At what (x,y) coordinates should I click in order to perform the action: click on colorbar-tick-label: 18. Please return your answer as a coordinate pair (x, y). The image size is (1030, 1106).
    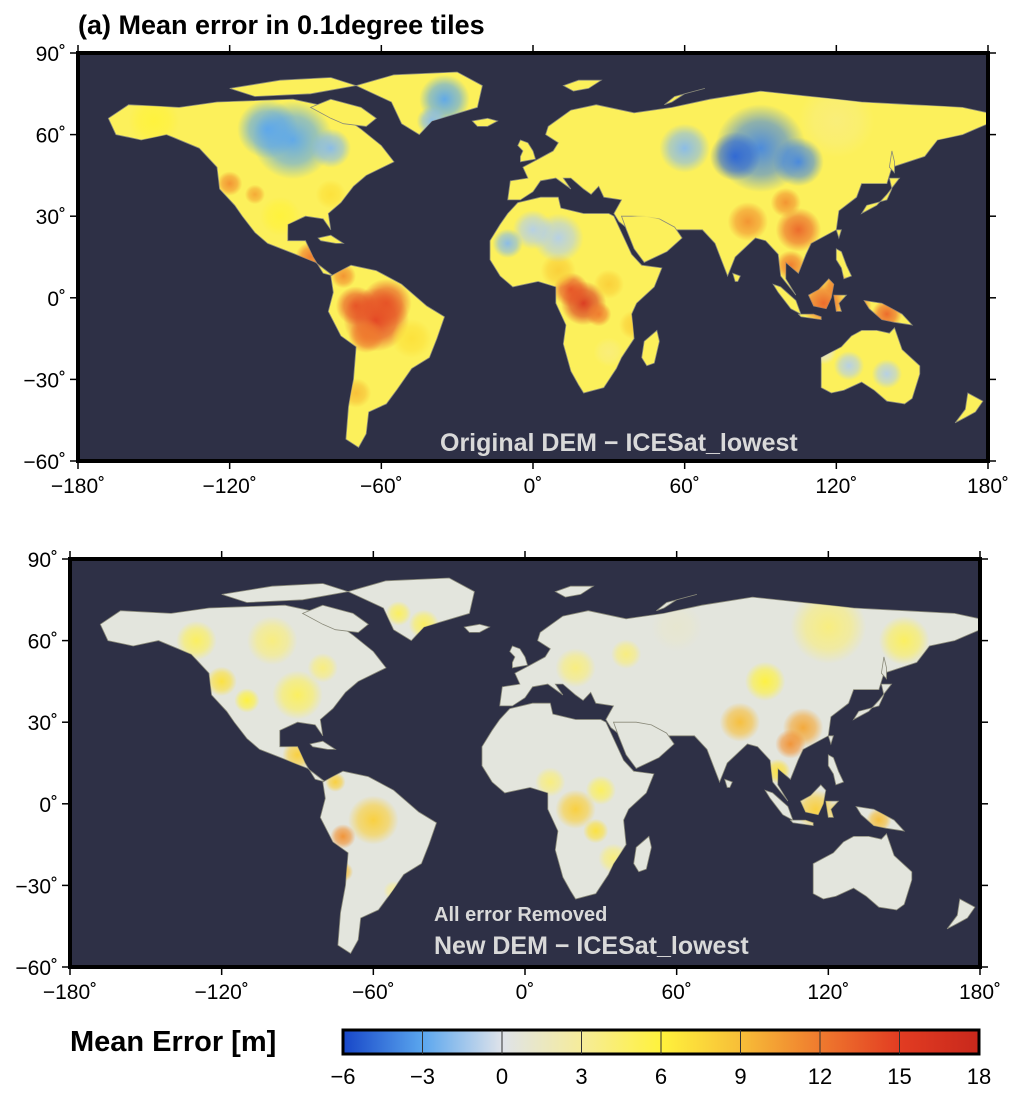
    Looking at the image, I should click on (979, 1076).